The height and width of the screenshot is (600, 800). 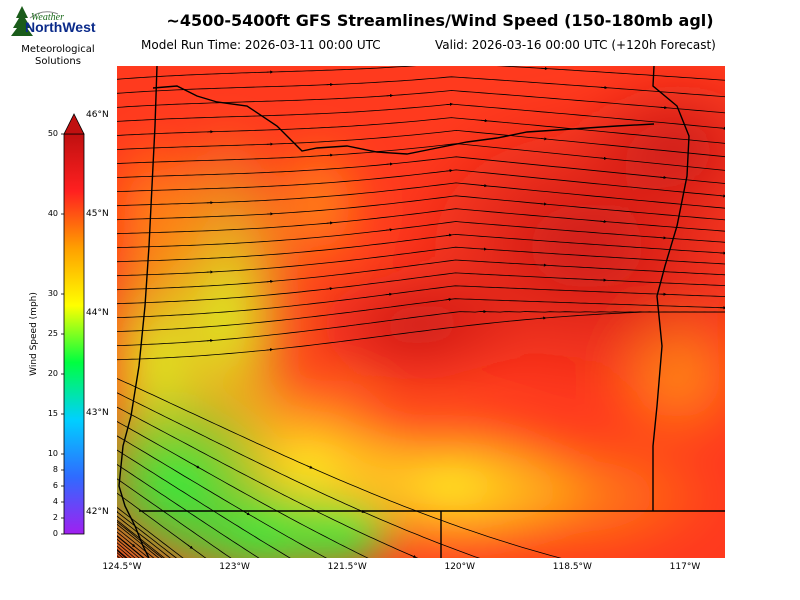 What do you see at coordinates (52, 453) in the screenshot?
I see `colorbar-tick-label: 10` at bounding box center [52, 453].